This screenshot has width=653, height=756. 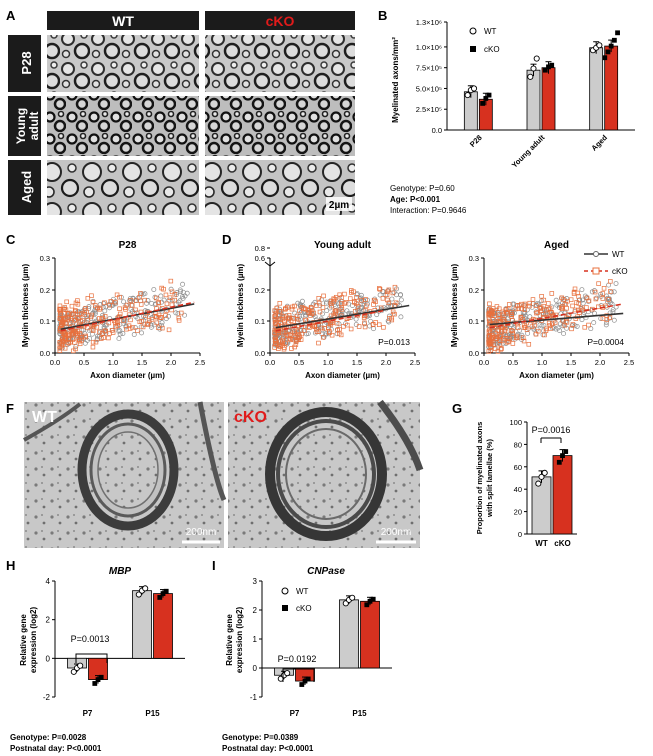 I want to click on legend-wt-label: WT, so click(x=302, y=591).